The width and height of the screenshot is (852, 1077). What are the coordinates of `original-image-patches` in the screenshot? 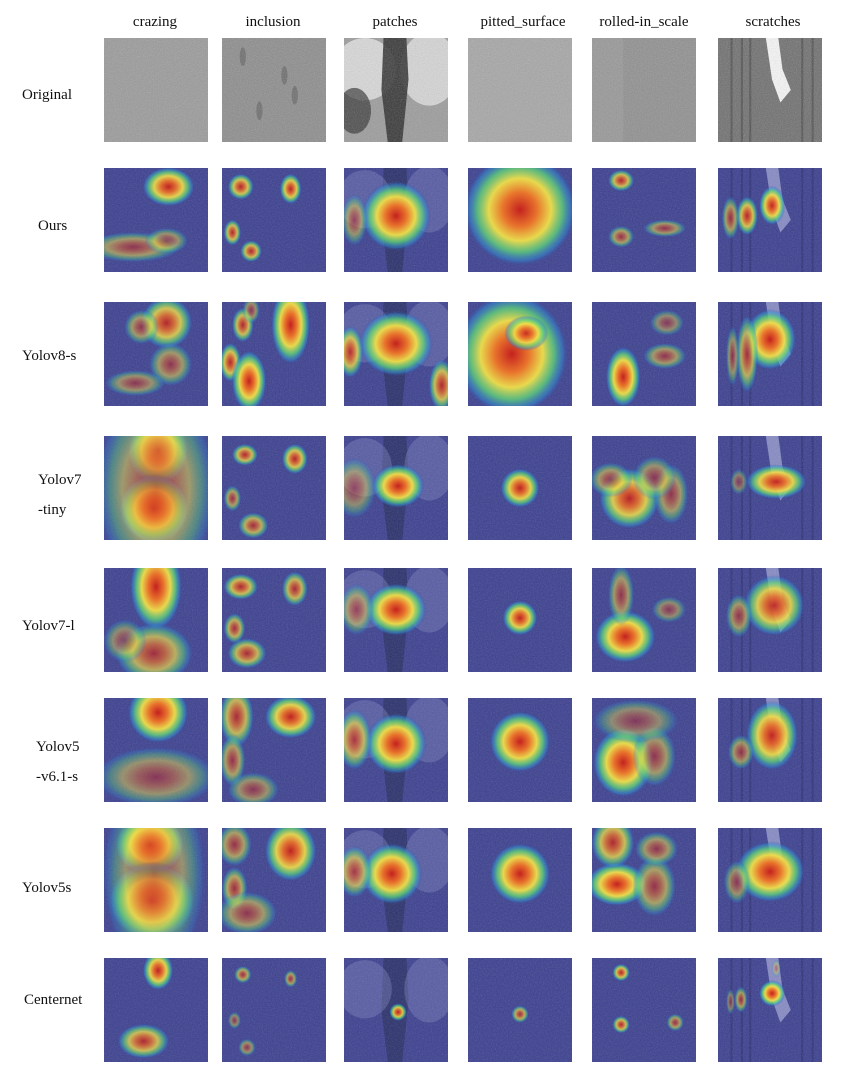 It's located at (396, 90).